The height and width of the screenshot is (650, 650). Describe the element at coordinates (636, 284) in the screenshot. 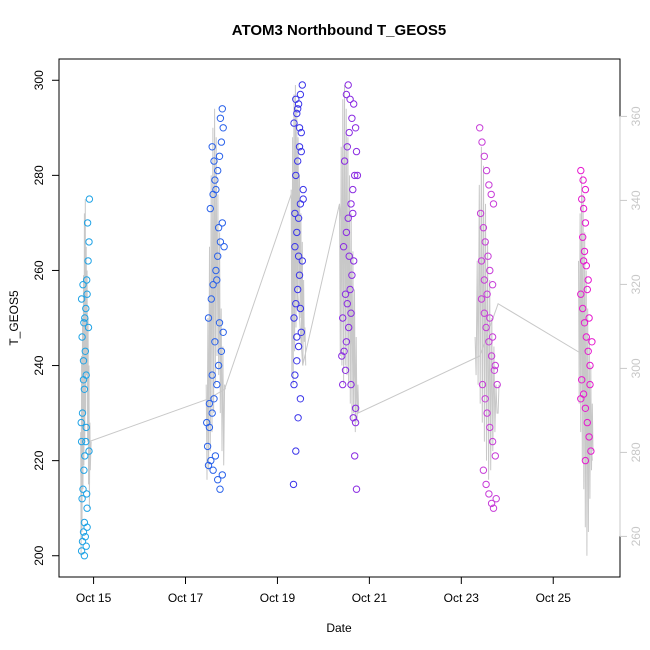

I see `y2-tick-label: 320` at that location.